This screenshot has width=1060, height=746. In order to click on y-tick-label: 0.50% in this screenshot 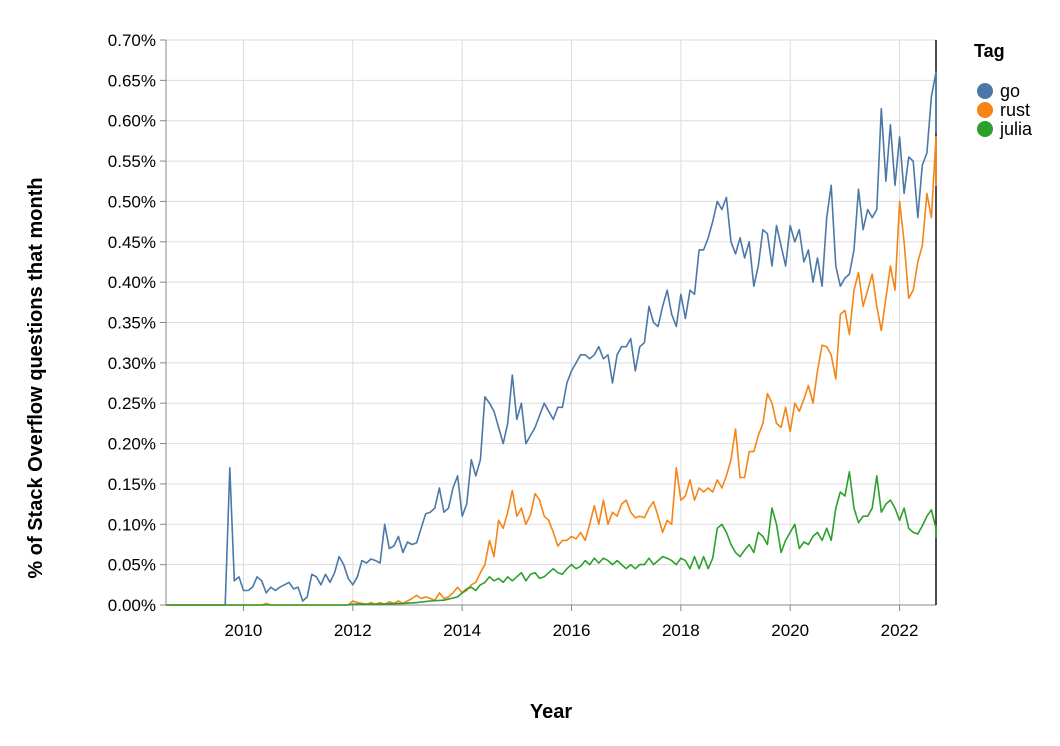, I will do `click(132, 201)`.